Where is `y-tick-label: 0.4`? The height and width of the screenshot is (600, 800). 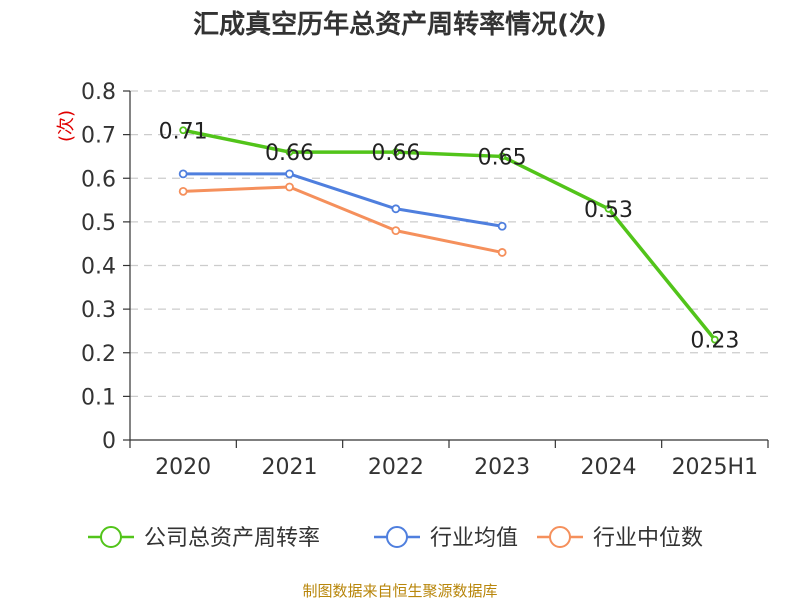 y-tick-label: 0.4 is located at coordinates (98, 267).